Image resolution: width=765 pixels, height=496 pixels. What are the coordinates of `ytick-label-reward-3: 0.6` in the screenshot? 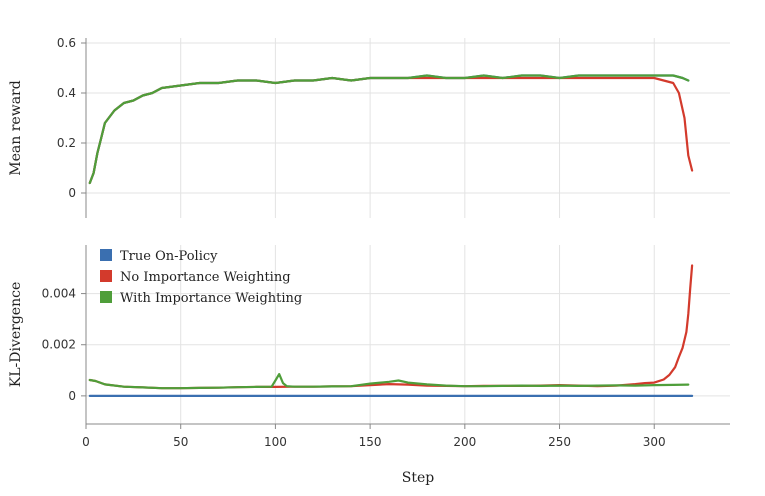 It's located at (66, 43).